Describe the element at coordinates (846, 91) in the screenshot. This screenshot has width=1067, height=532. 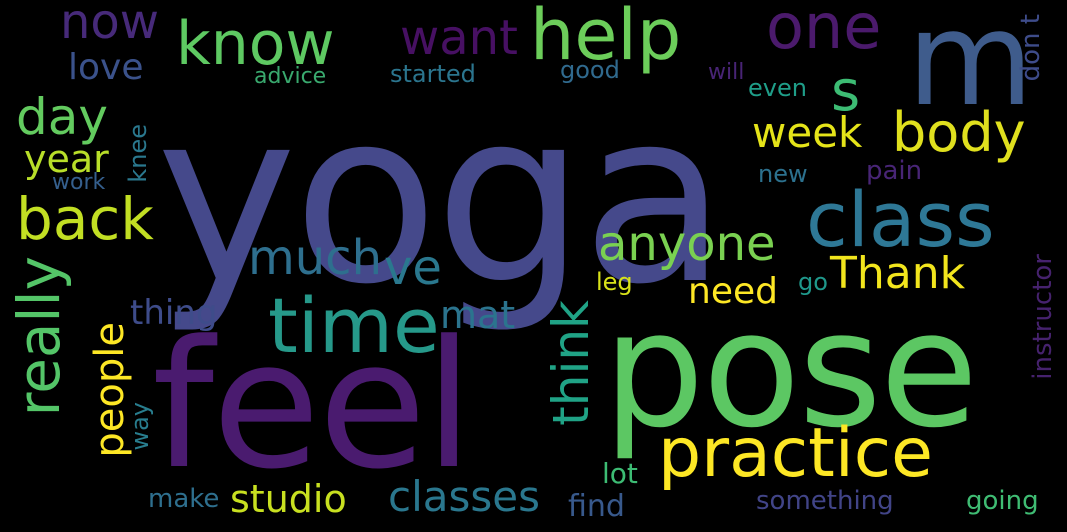
I see `word-s: s` at that location.